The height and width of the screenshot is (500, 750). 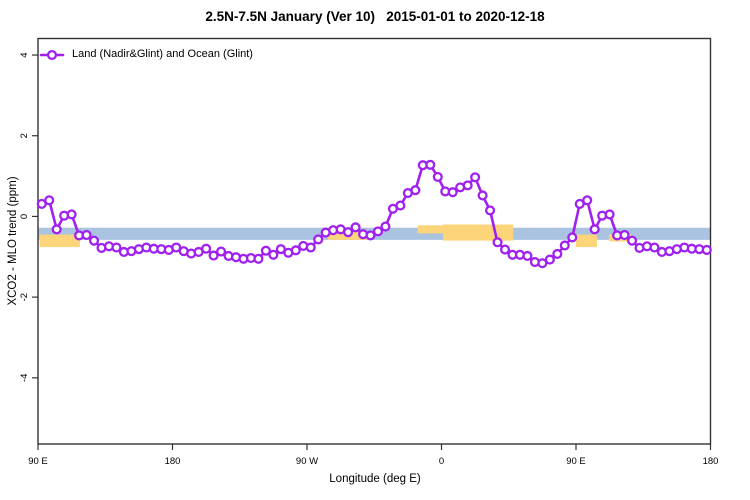 What do you see at coordinates (375, 479) in the screenshot?
I see `x-axis-title: Longitude (deg E)` at bounding box center [375, 479].